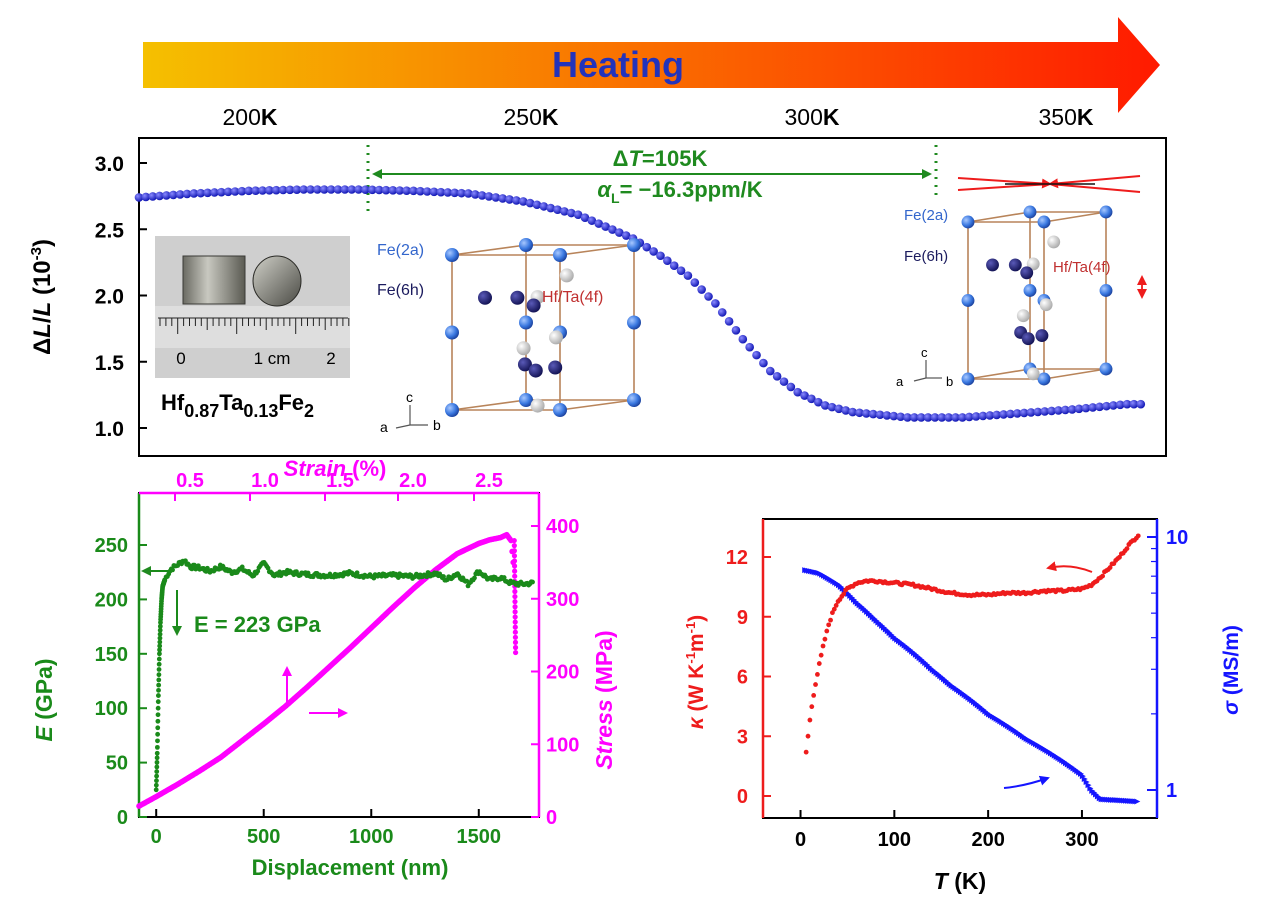 The height and width of the screenshot is (916, 1269). Describe the element at coordinates (658, 117) in the screenshot. I see `temperature-scale: 200K 250K 300K 350K` at that location.